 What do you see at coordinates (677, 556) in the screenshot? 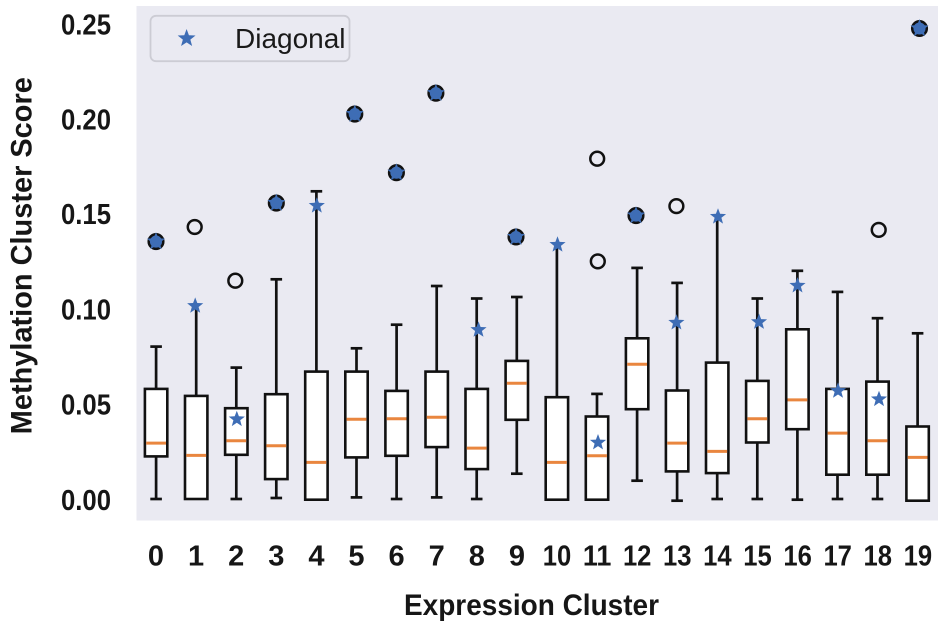
I see `svg-text: 13` at bounding box center [677, 556].